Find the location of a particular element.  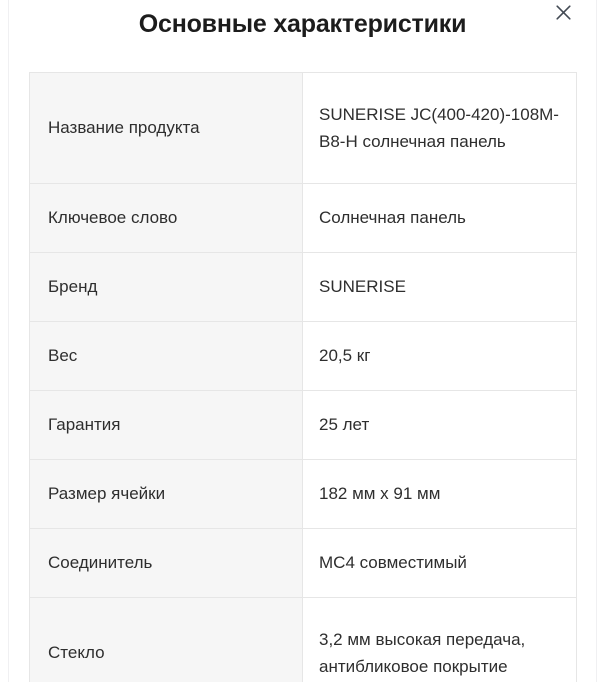

spec-value: 25 лет is located at coordinates (439, 425).